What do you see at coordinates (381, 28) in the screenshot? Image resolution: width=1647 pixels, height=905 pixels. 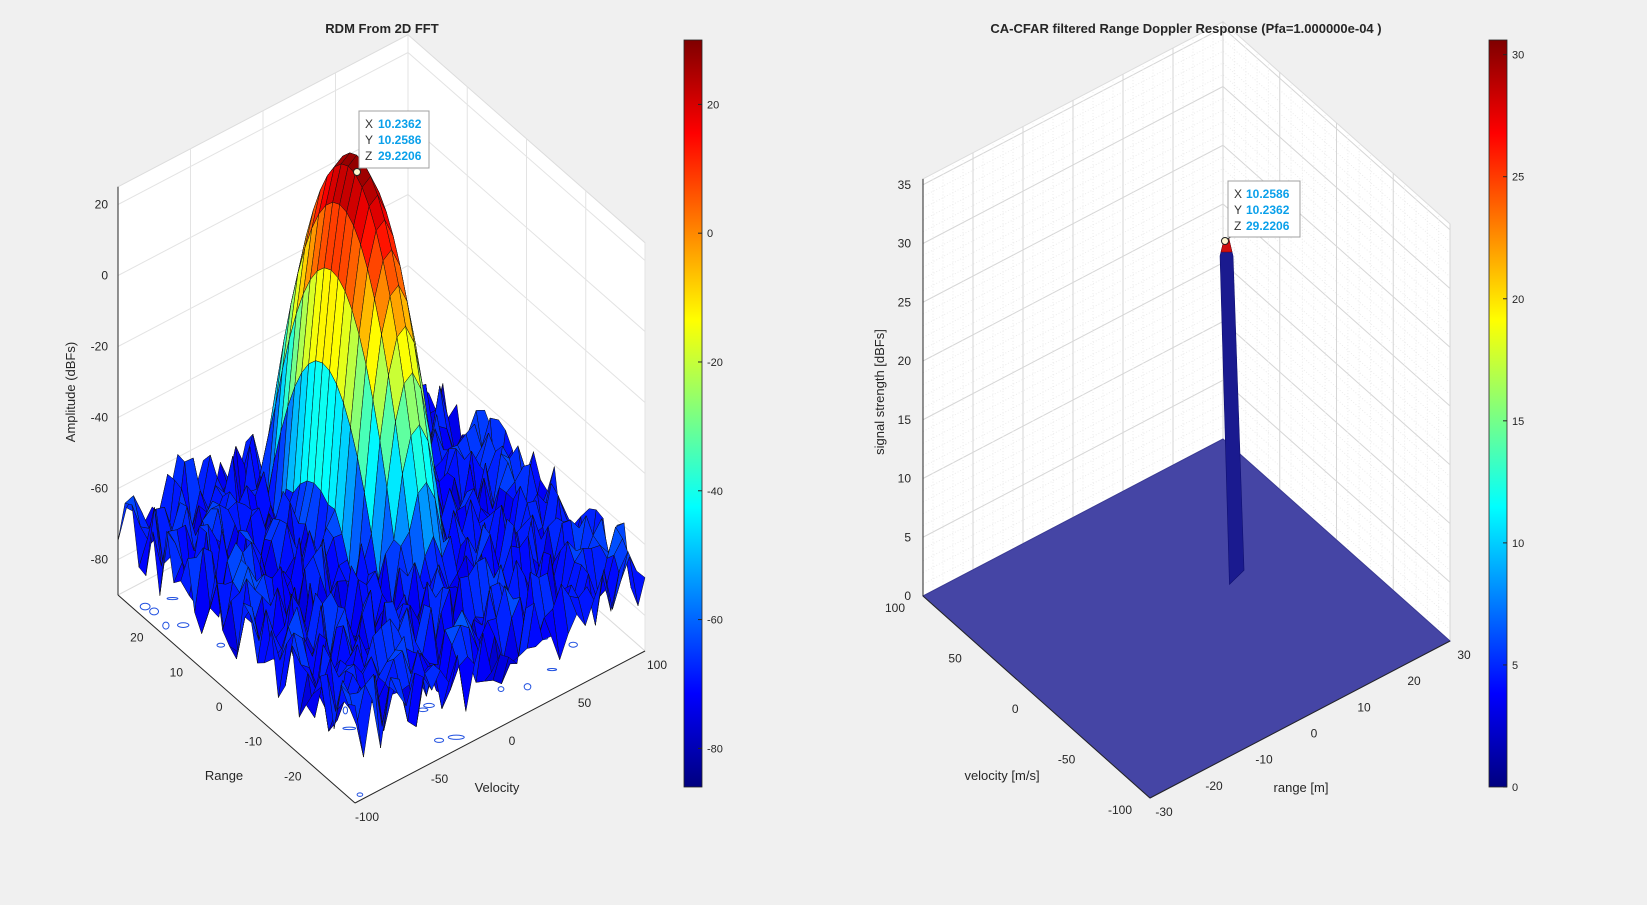 I see `chart-title: RDM From 2D FFT` at bounding box center [381, 28].